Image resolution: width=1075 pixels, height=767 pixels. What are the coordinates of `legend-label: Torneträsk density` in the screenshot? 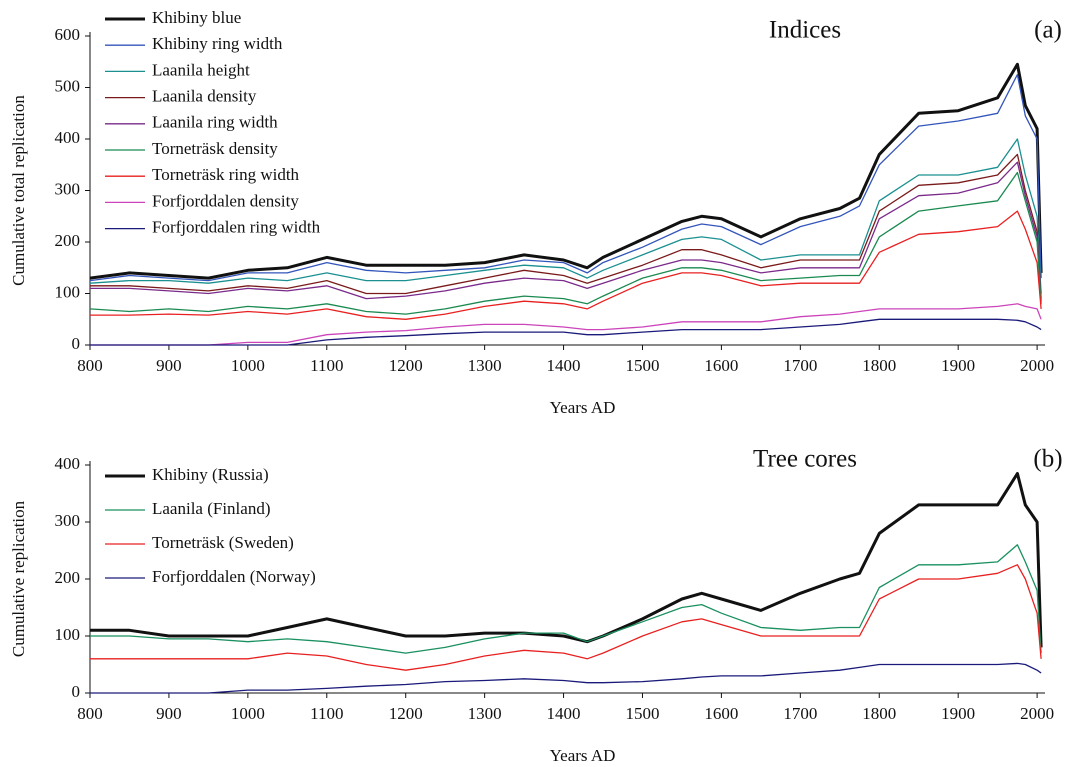 It's located at (215, 148).